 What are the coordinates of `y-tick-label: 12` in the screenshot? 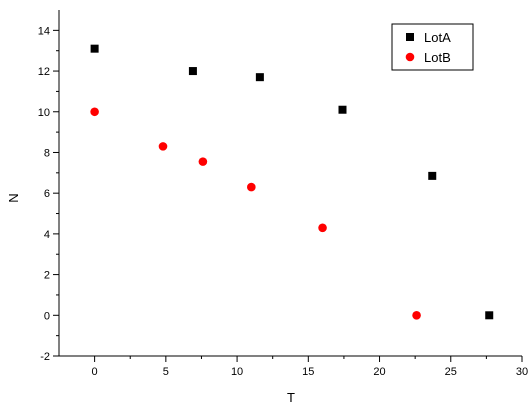 It's located at (44, 72).